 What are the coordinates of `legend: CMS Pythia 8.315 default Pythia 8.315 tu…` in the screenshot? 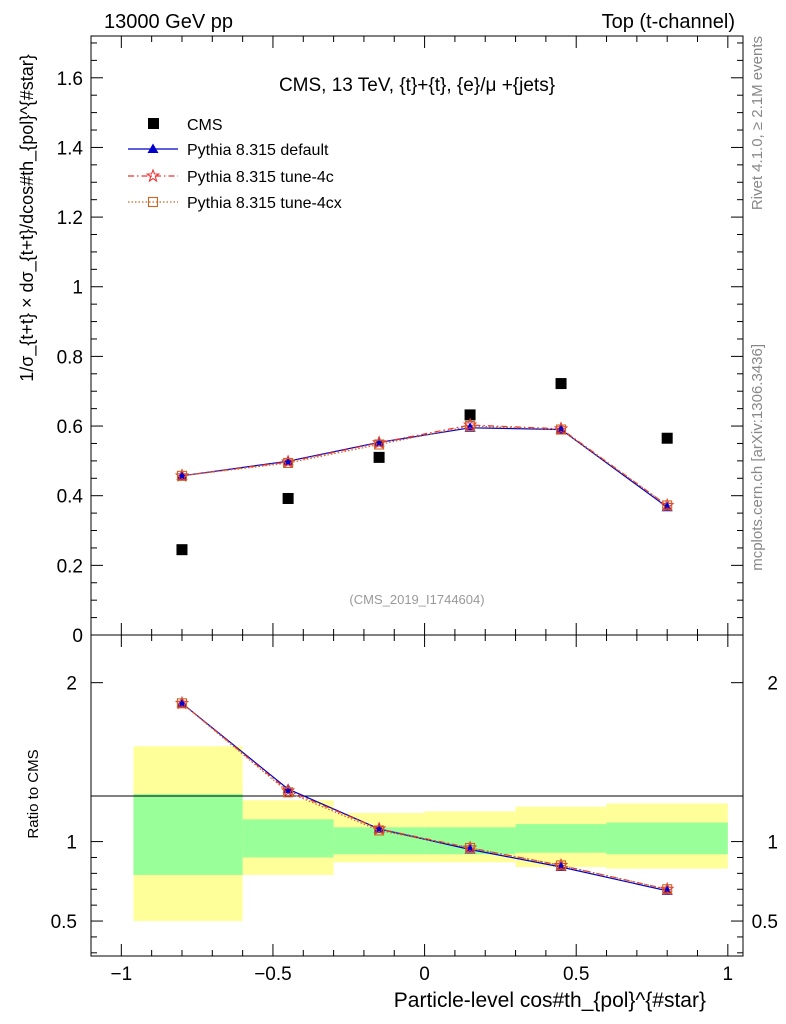 It's located at (235, 164).